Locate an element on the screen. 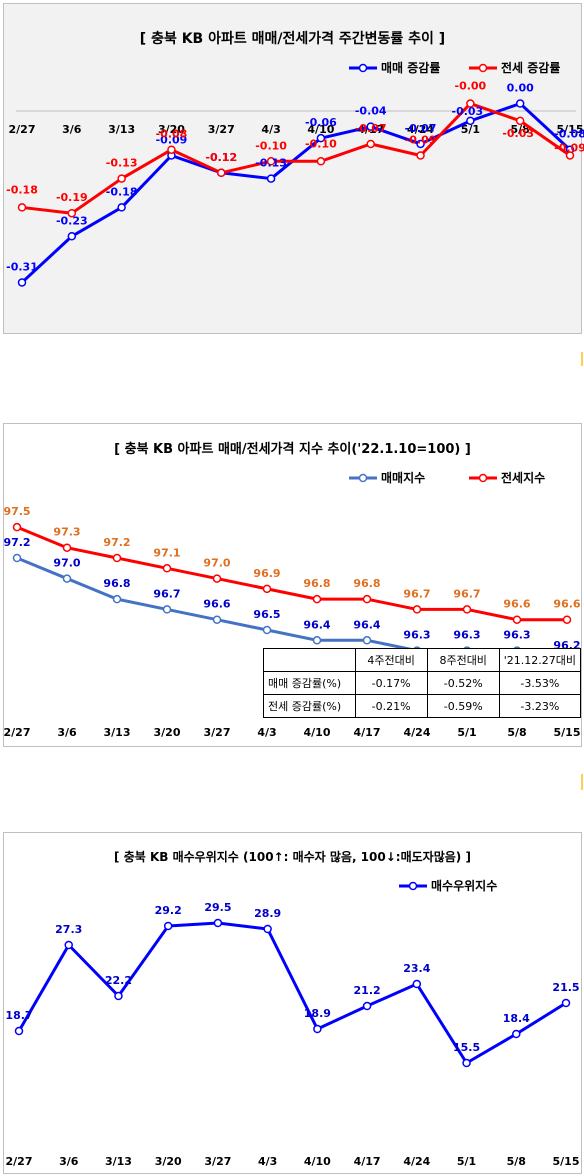  table-cell: -3.53% is located at coordinates (540, 683).